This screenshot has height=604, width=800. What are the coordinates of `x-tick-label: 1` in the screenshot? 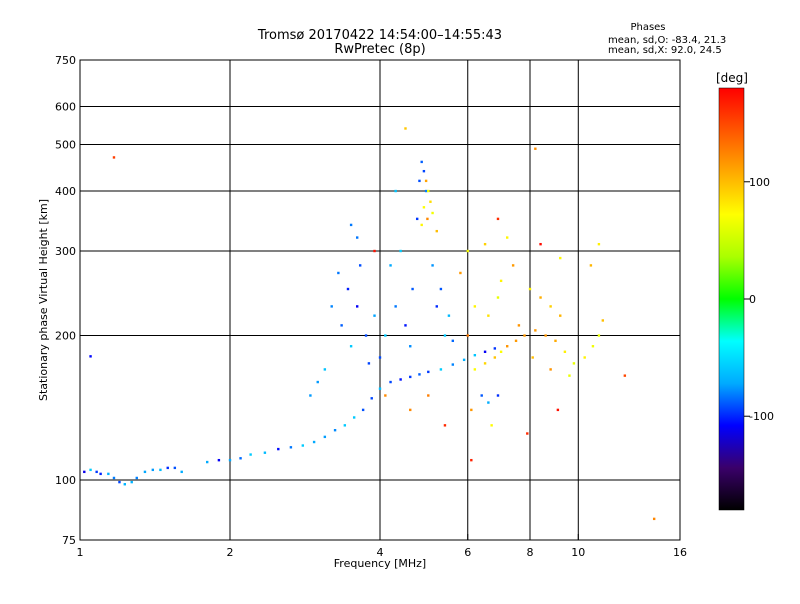 It's located at (80, 552).